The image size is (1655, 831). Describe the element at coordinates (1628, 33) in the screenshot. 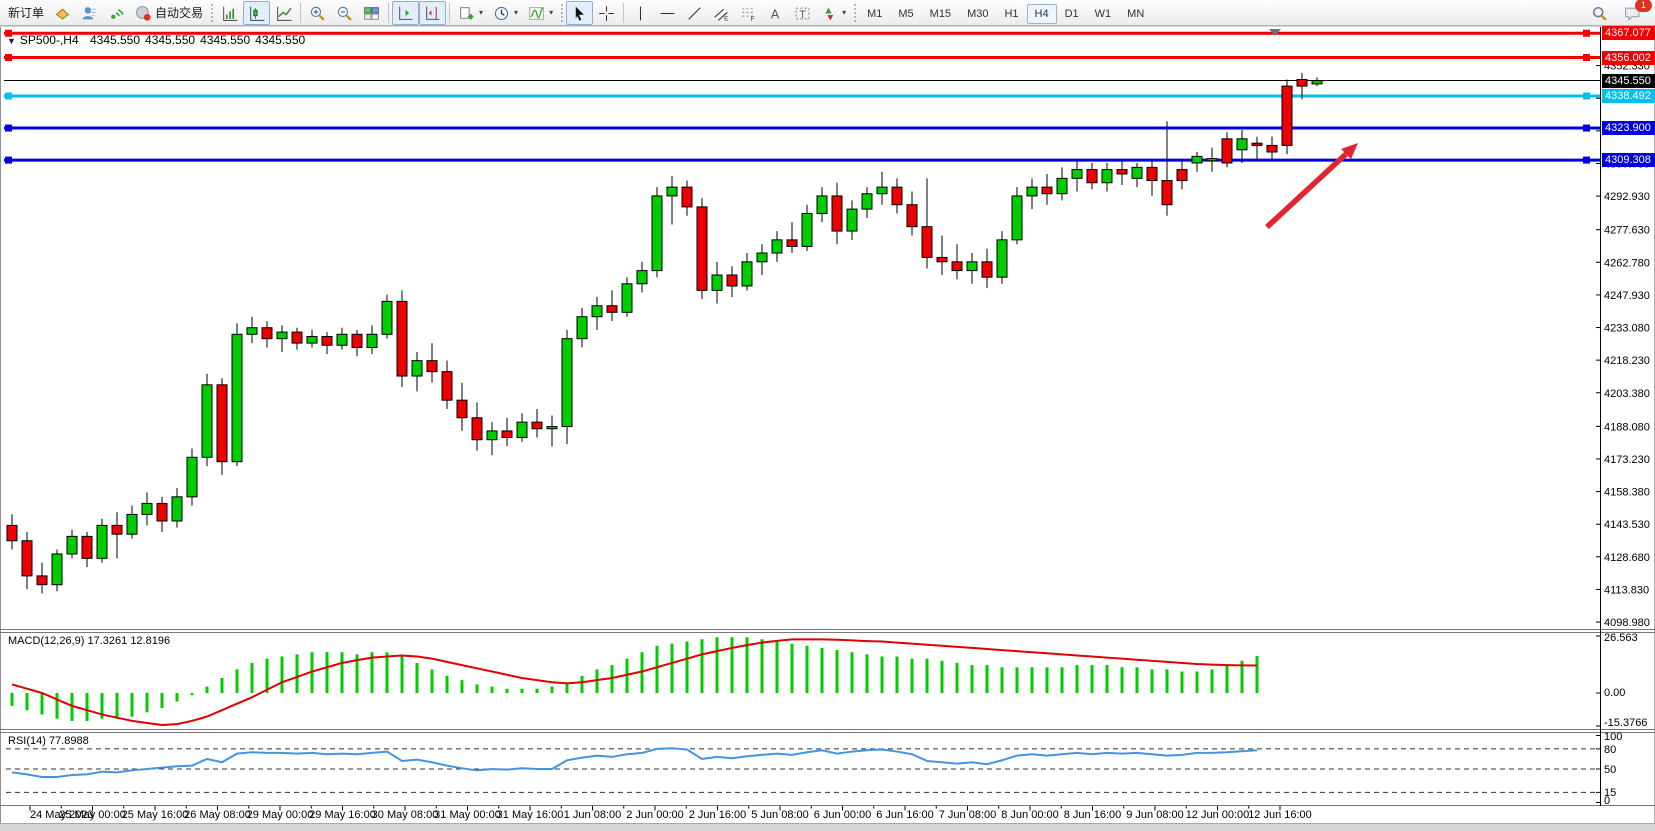

I see `price-line-label: 4367.077` at that location.